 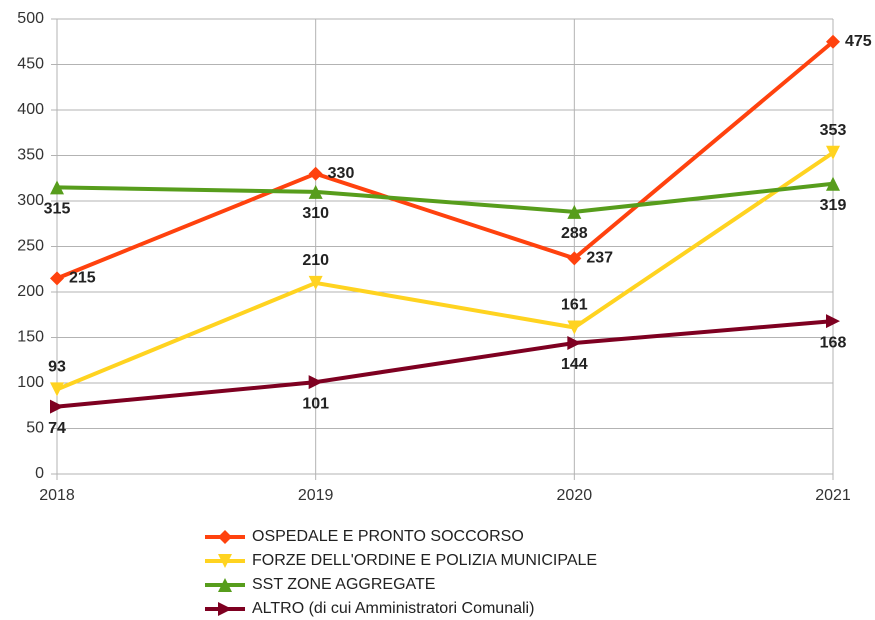 I want to click on x-tick-label: 2021, so click(x=833, y=495).